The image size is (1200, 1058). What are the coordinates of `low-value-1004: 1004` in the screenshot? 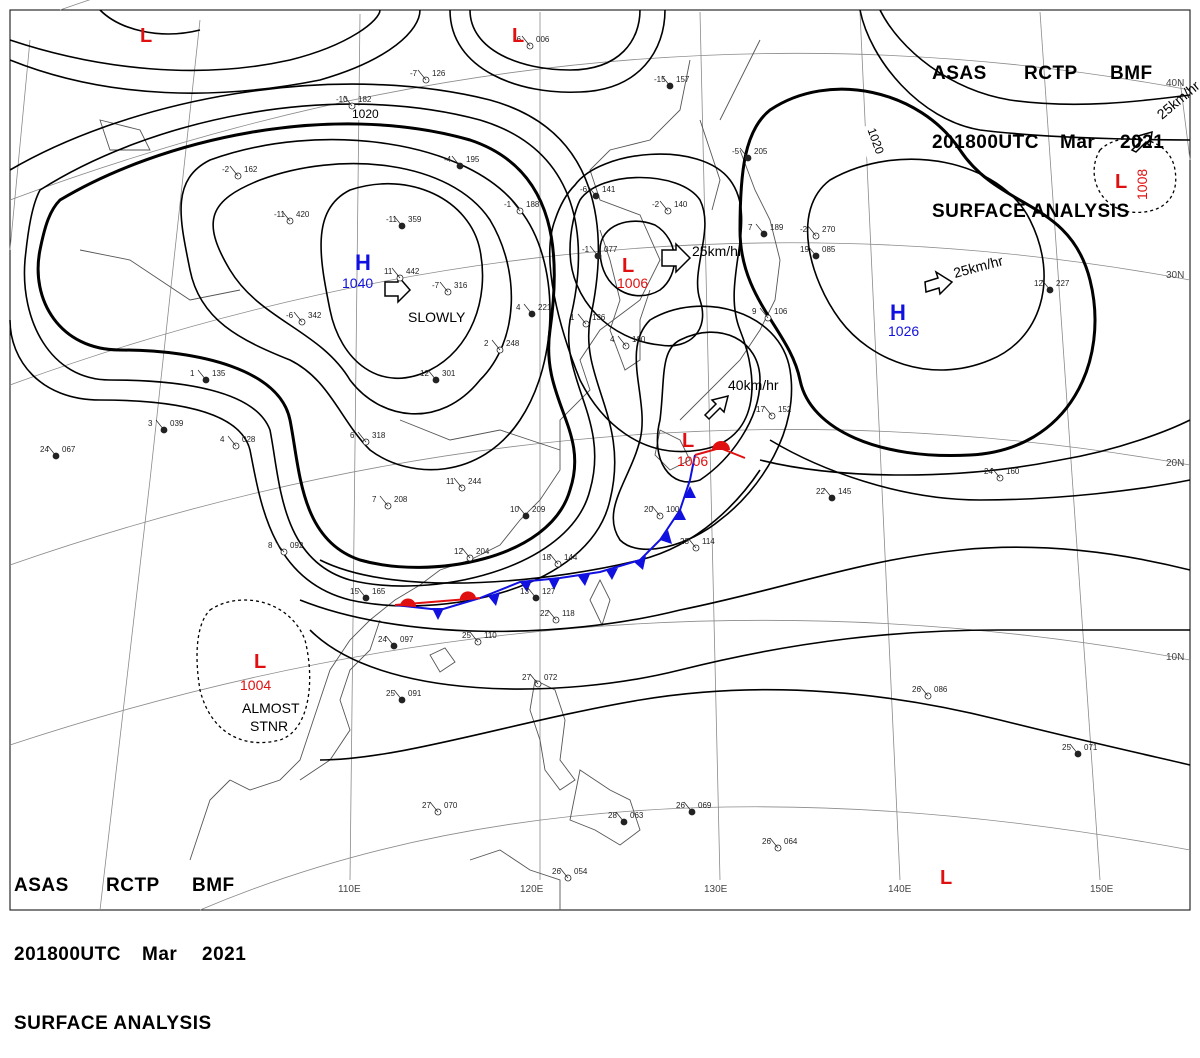 It's located at (255, 685).